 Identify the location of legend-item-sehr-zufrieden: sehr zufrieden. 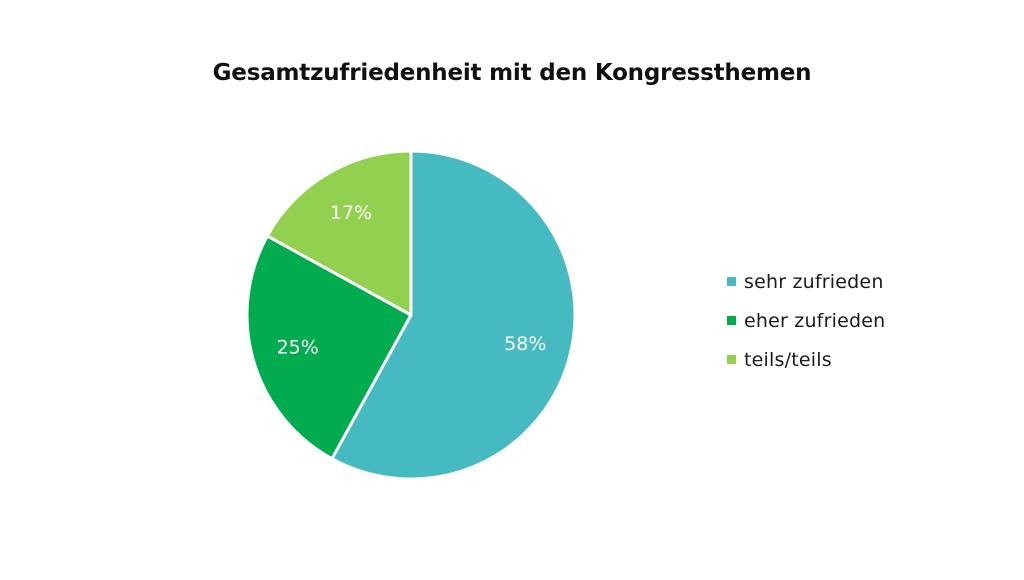
(806, 281).